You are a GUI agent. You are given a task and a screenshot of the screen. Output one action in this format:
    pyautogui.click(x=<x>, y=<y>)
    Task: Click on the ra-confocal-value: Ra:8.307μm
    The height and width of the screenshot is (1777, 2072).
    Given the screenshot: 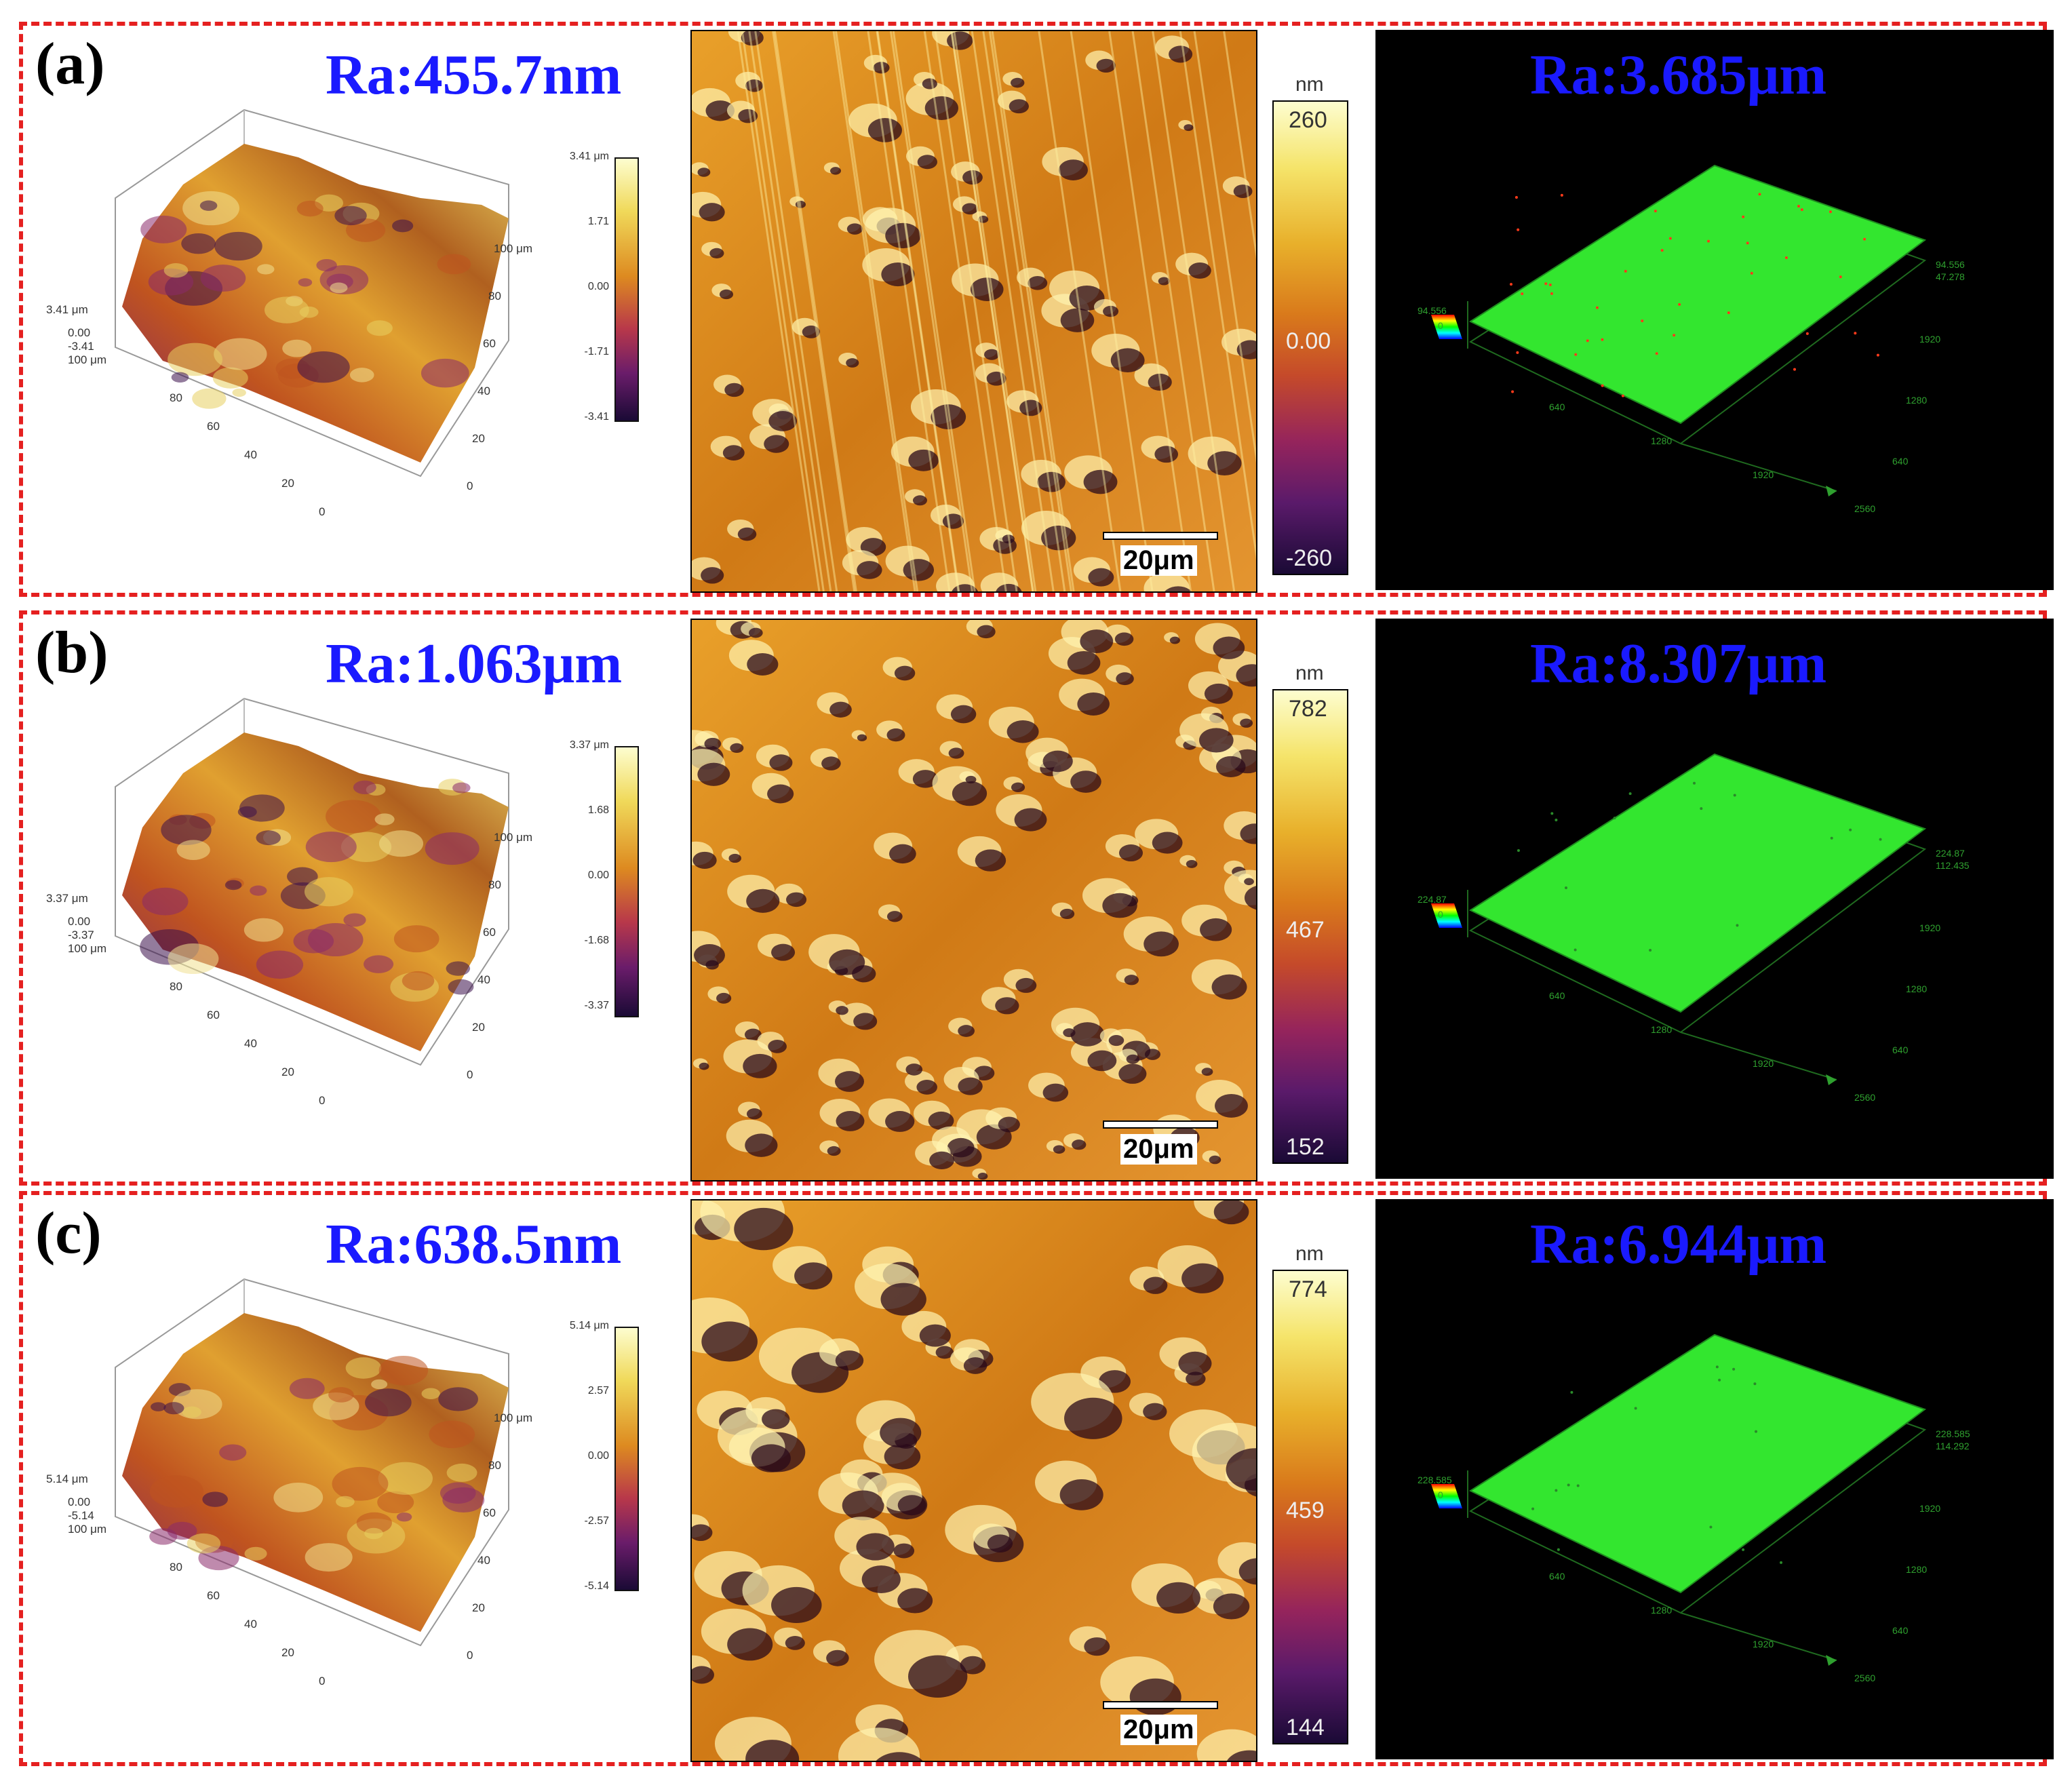 What is the action you would take?
    pyautogui.click(x=1678, y=663)
    